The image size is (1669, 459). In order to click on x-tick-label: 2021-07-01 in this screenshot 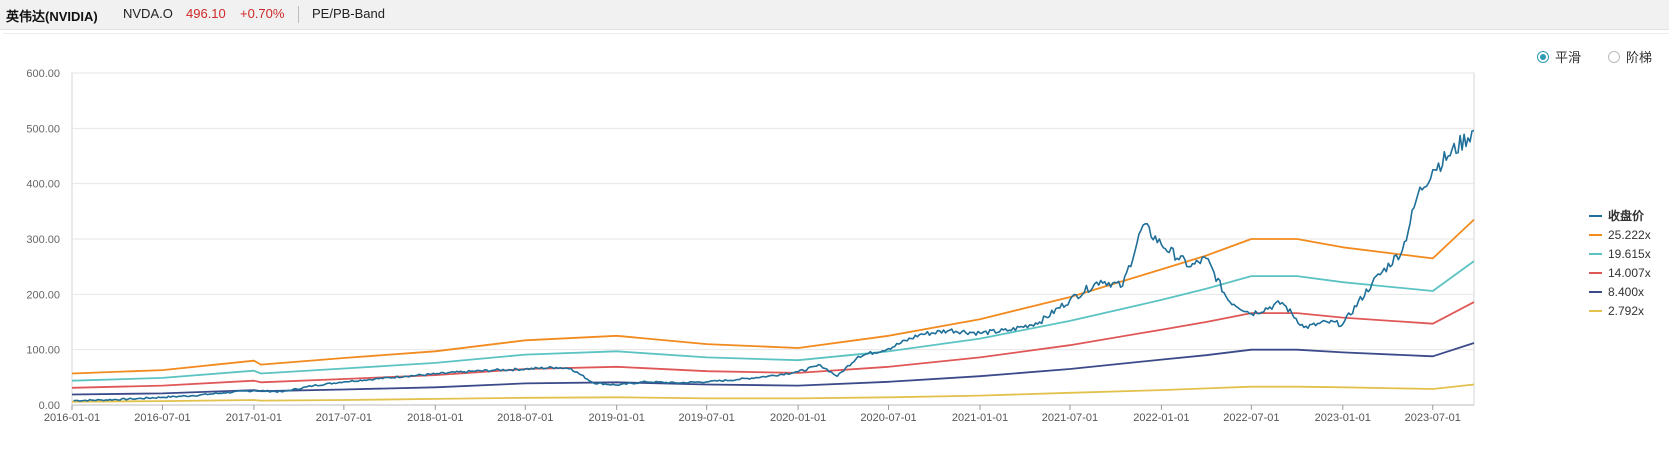, I will do `click(1070, 418)`.